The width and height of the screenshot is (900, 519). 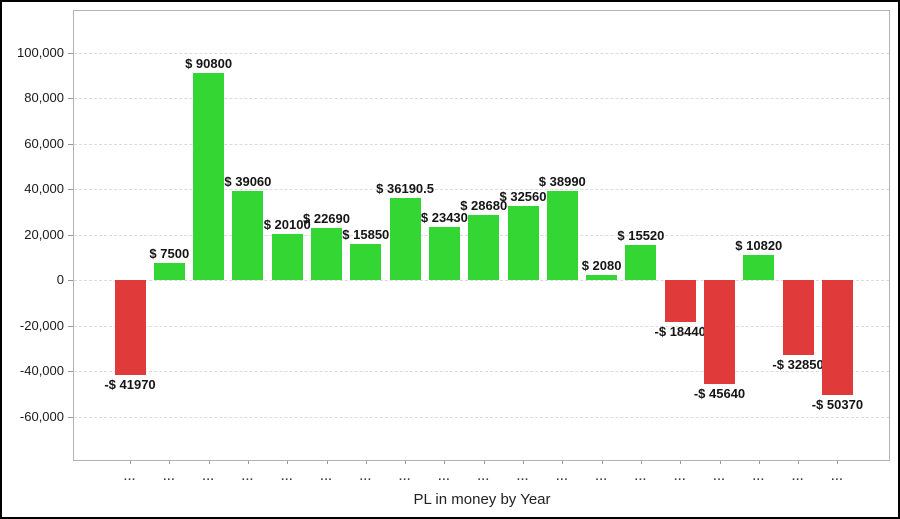 I want to click on y-axis-label: 80,000, so click(x=44, y=97).